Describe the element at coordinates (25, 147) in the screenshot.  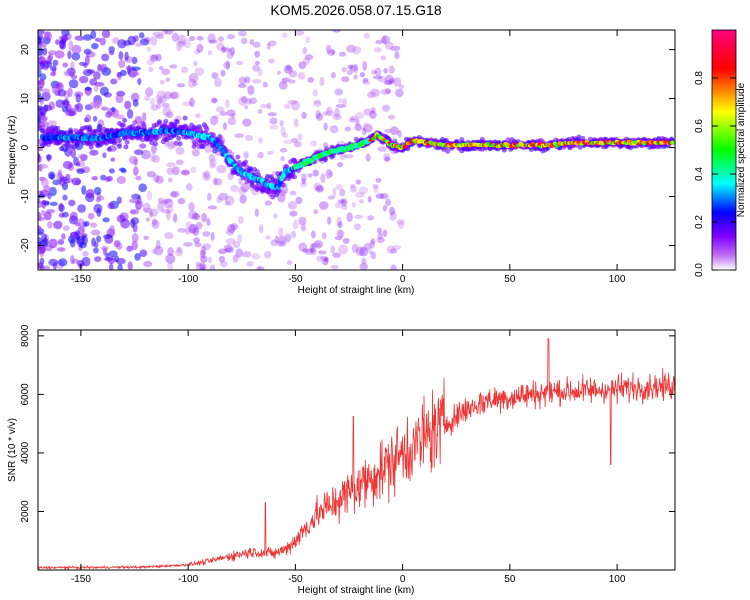
I see `y-tick-label: 0` at that location.